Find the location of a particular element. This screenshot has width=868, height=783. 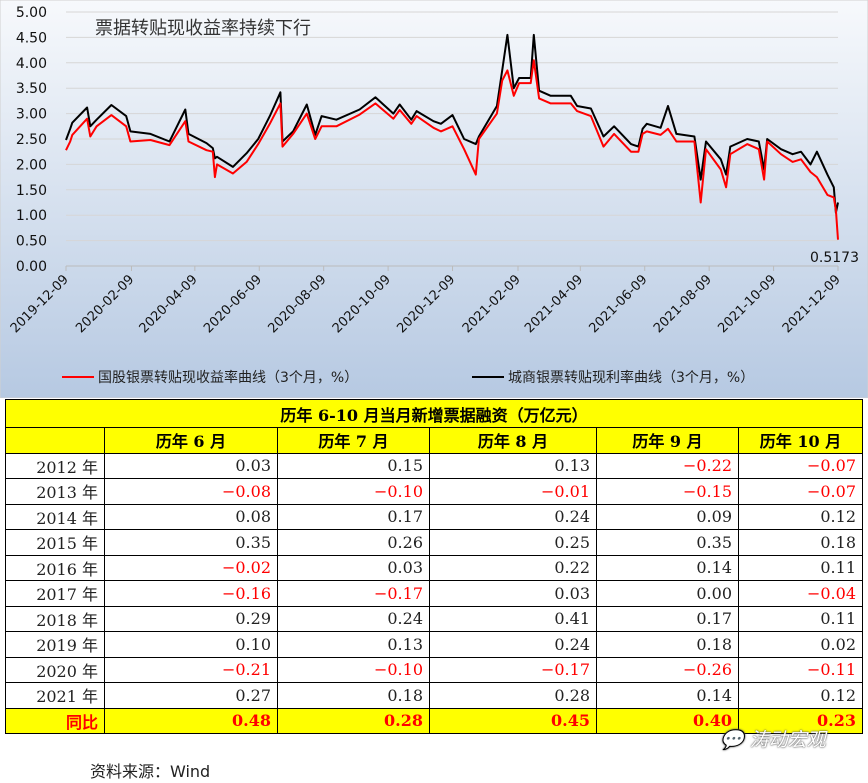

value-cell: 0.02 is located at coordinates (800, 644).